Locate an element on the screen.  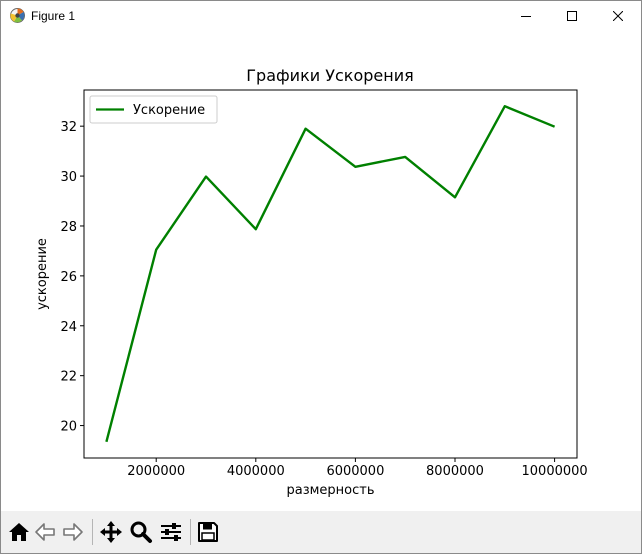
configure-subplots-button is located at coordinates (171, 532).